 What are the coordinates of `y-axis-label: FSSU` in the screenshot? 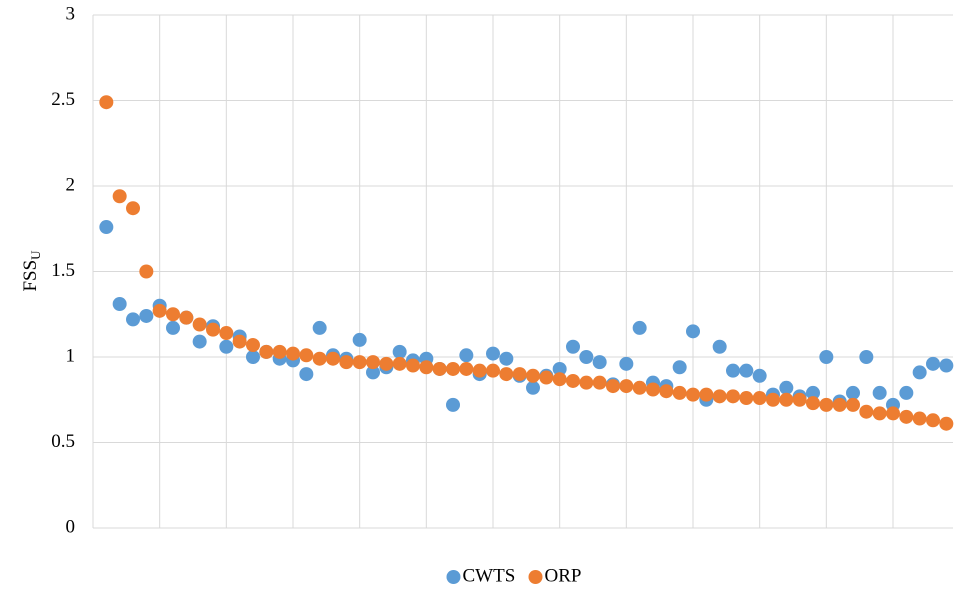 It's located at (31, 271).